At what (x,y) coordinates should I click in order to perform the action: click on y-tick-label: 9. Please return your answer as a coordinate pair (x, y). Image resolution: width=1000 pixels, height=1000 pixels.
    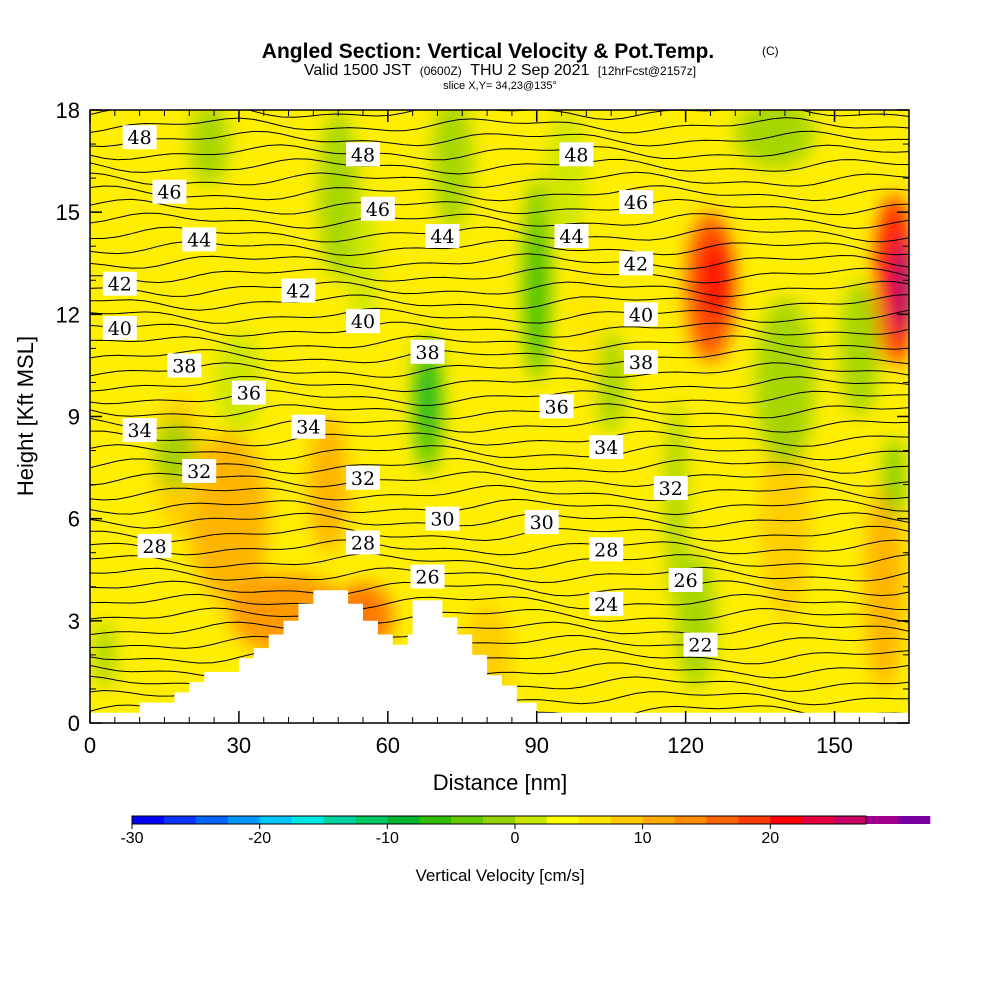
    Looking at the image, I should click on (74, 417).